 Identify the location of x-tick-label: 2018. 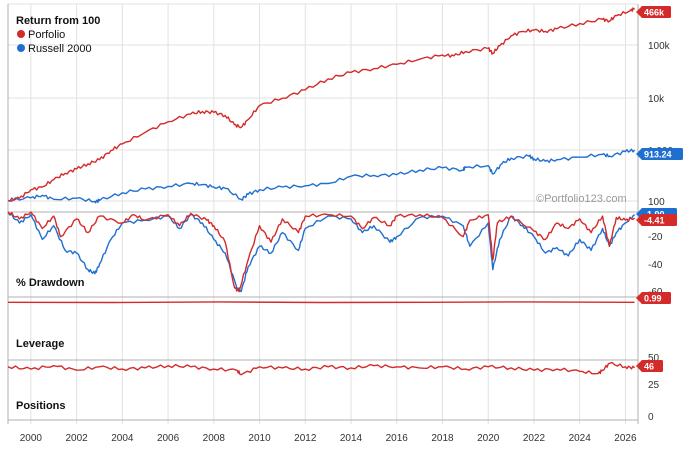
(442, 438).